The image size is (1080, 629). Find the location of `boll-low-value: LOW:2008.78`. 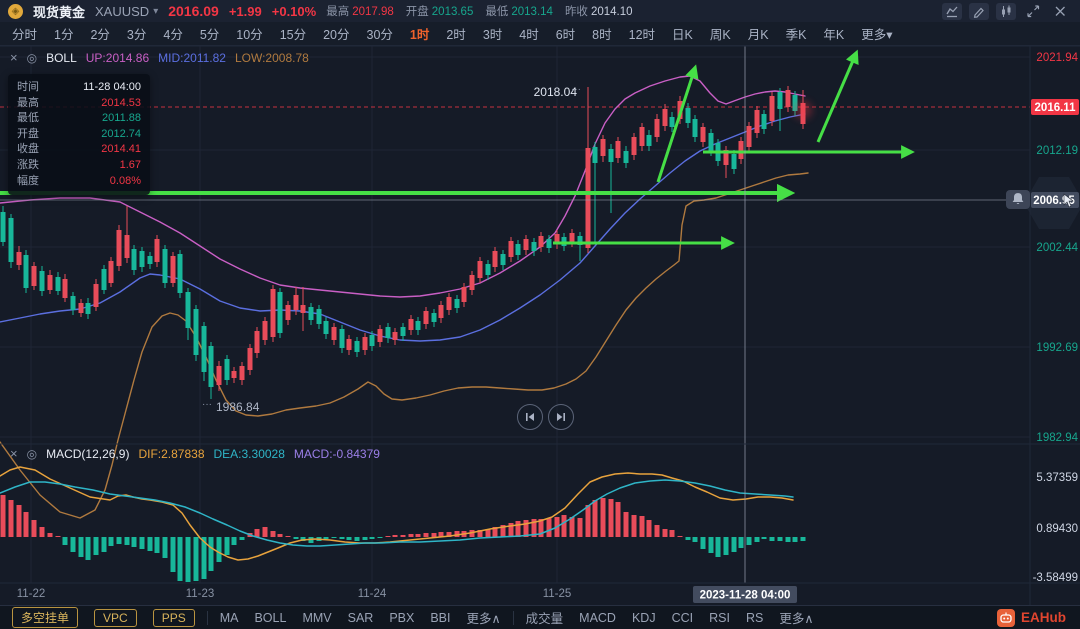

boll-low-value: LOW:2008.78 is located at coordinates (271, 58).